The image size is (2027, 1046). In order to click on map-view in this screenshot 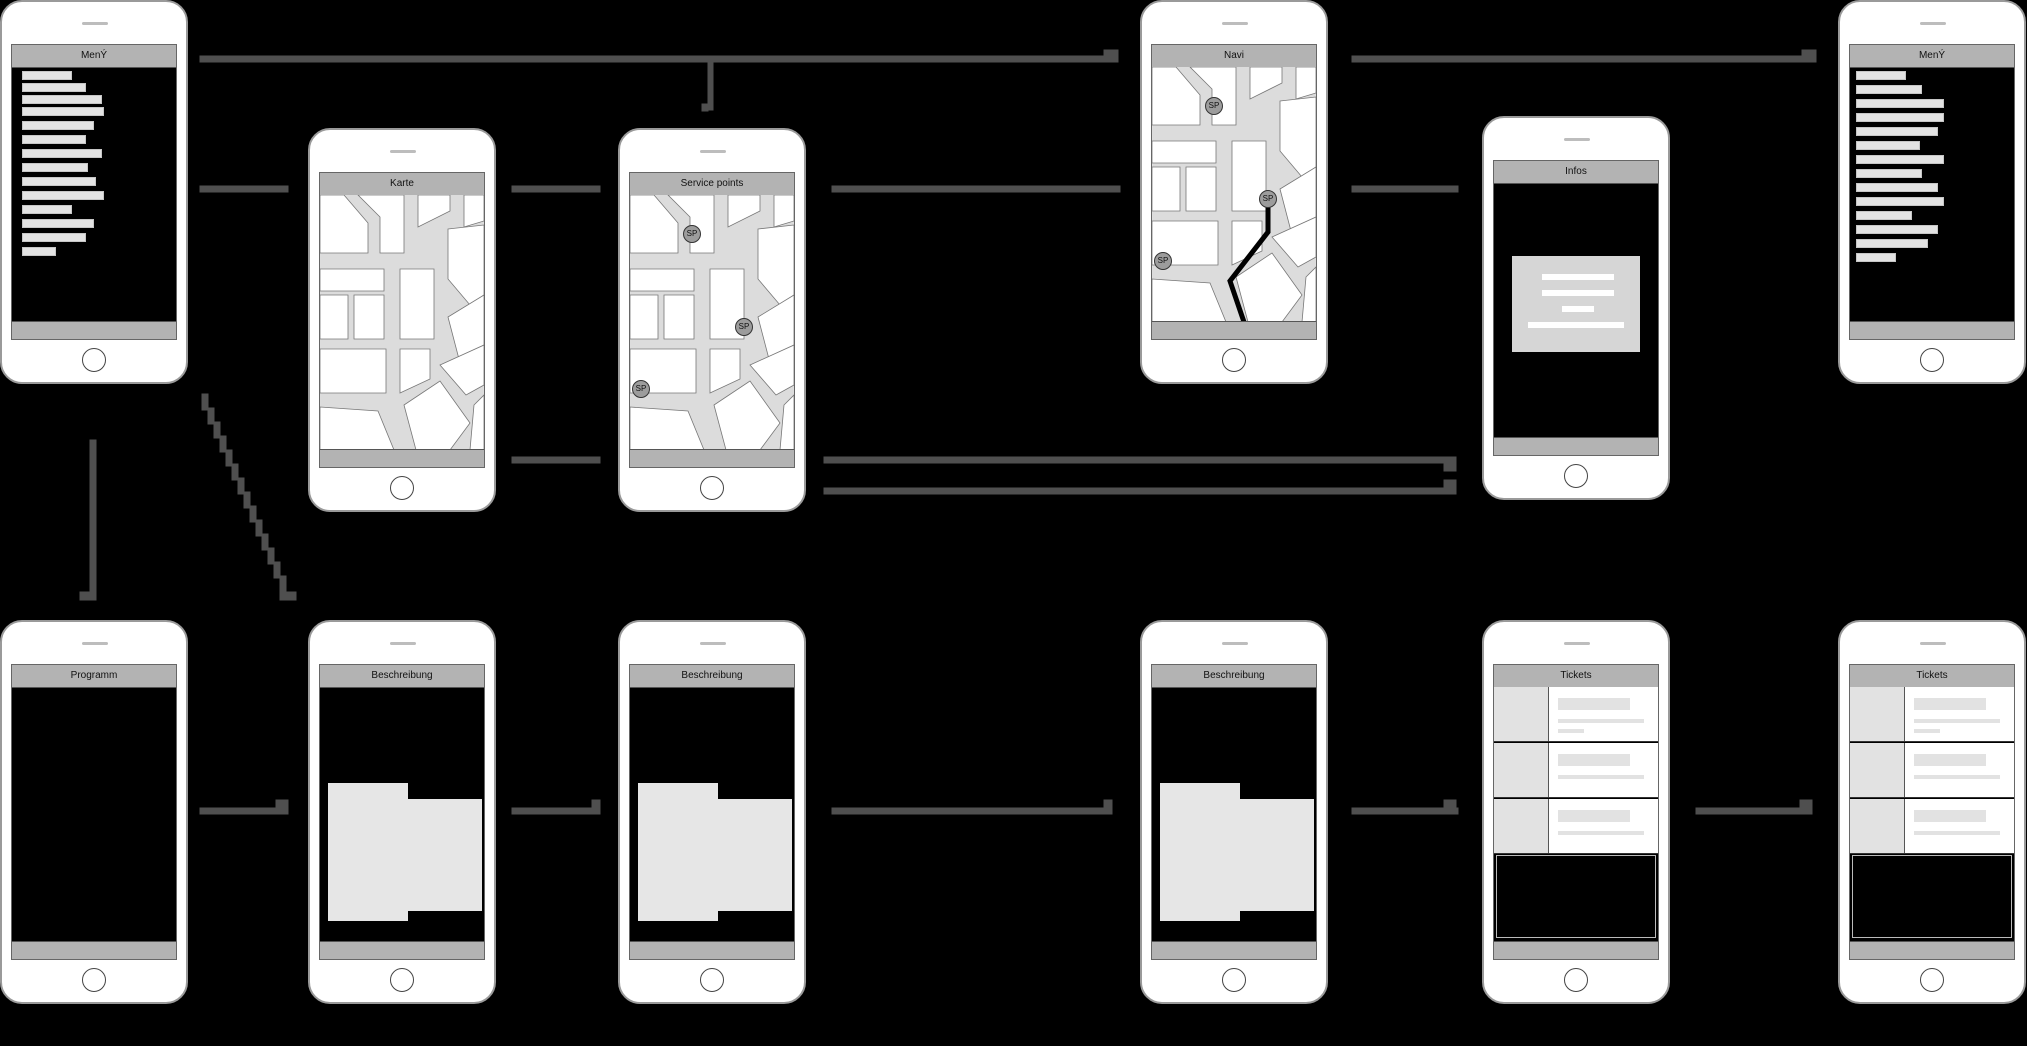, I will do `click(402, 322)`.